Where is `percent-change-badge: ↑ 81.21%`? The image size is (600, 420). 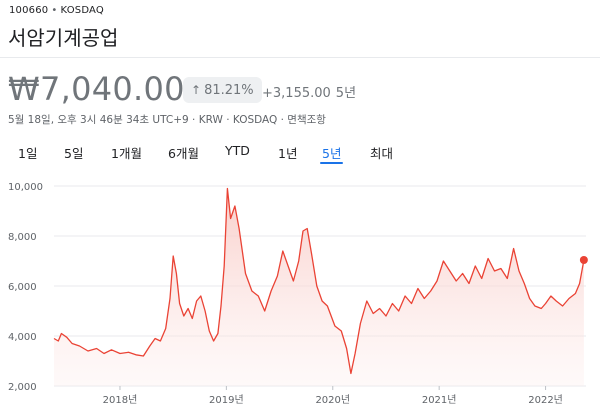 percent-change-badge: ↑ 81.21% is located at coordinates (222, 90).